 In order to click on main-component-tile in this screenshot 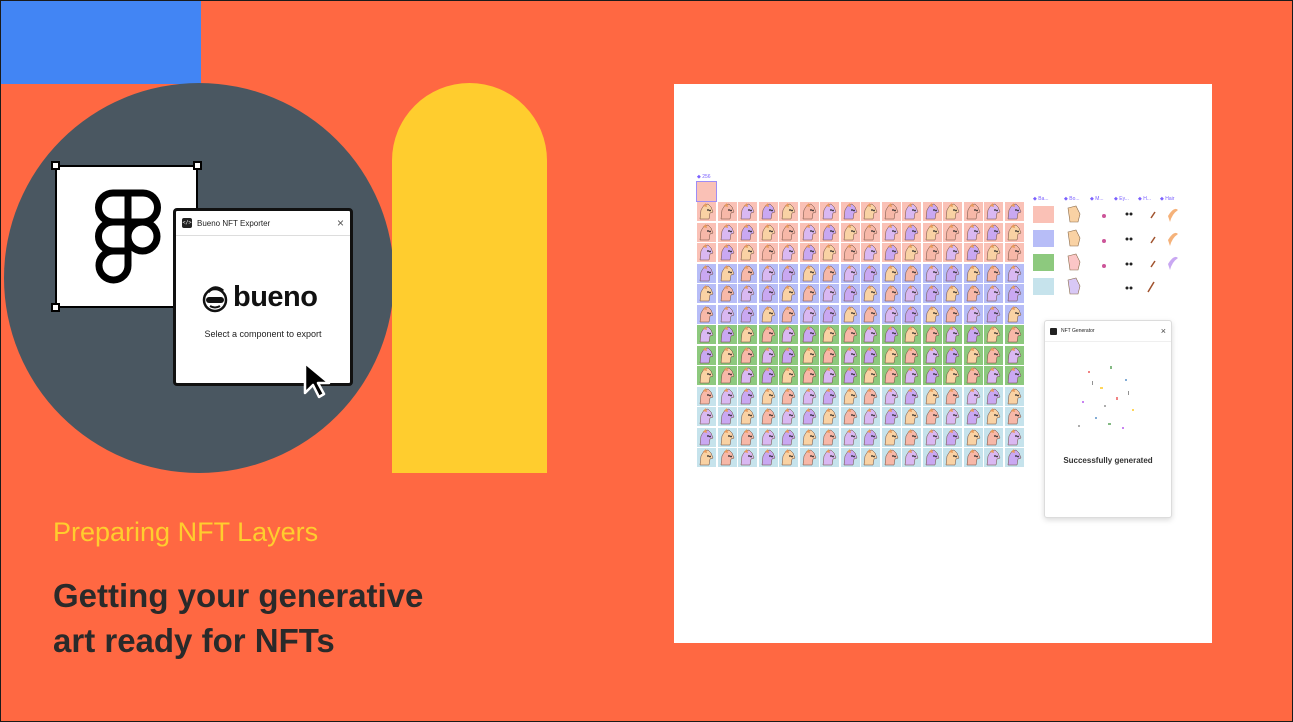, I will do `click(706, 191)`.